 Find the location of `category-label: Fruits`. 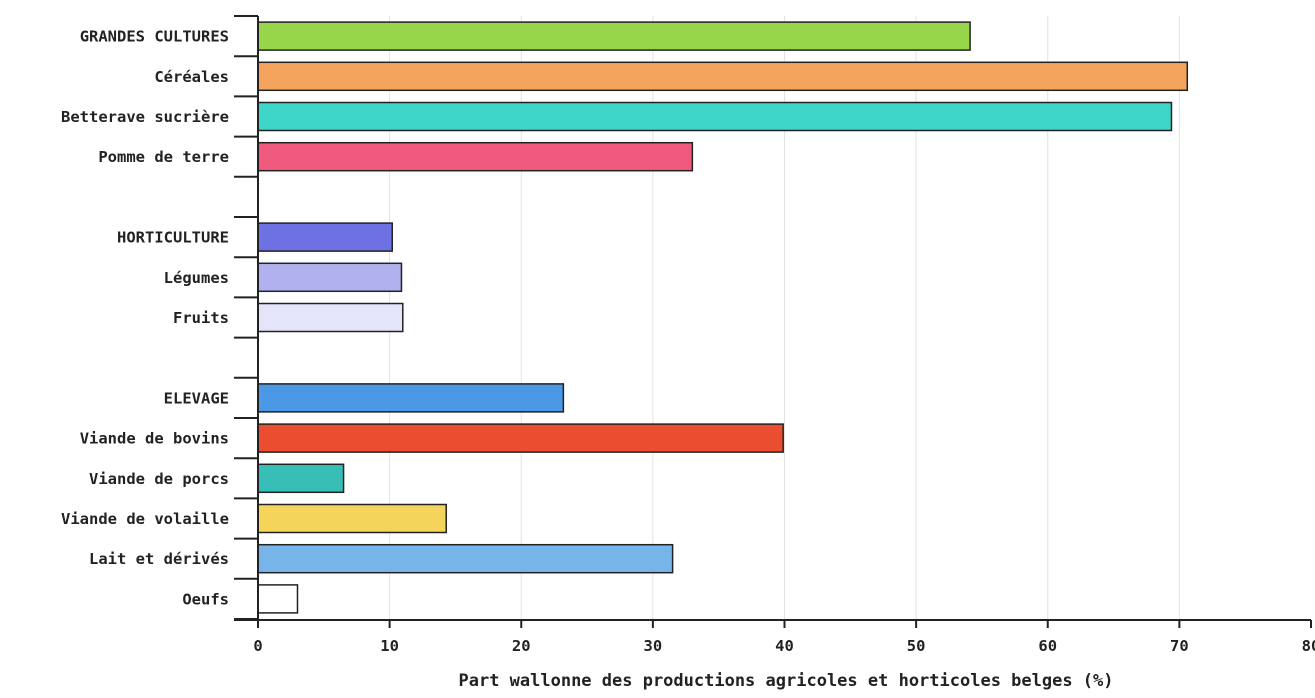

category-label: Fruits is located at coordinates (201, 318).